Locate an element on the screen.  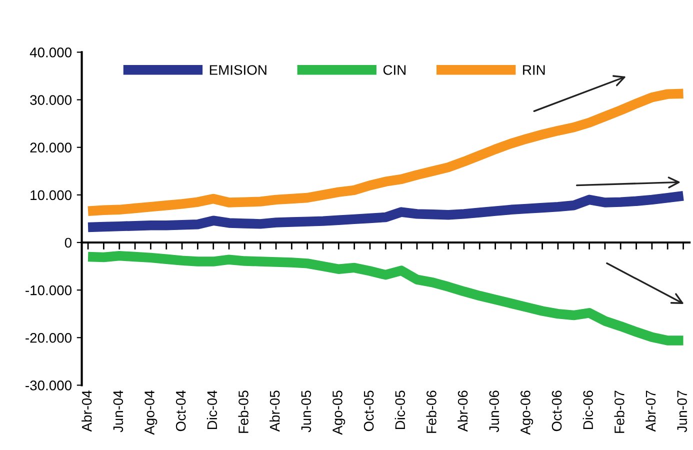
y-tick-label: -10.000 is located at coordinates (49, 290).